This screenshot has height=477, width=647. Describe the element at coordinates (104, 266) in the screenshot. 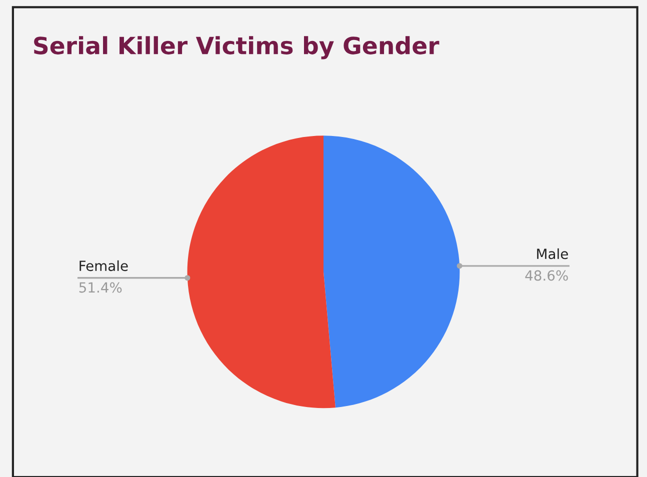

I see `slice-label: Female` at that location.